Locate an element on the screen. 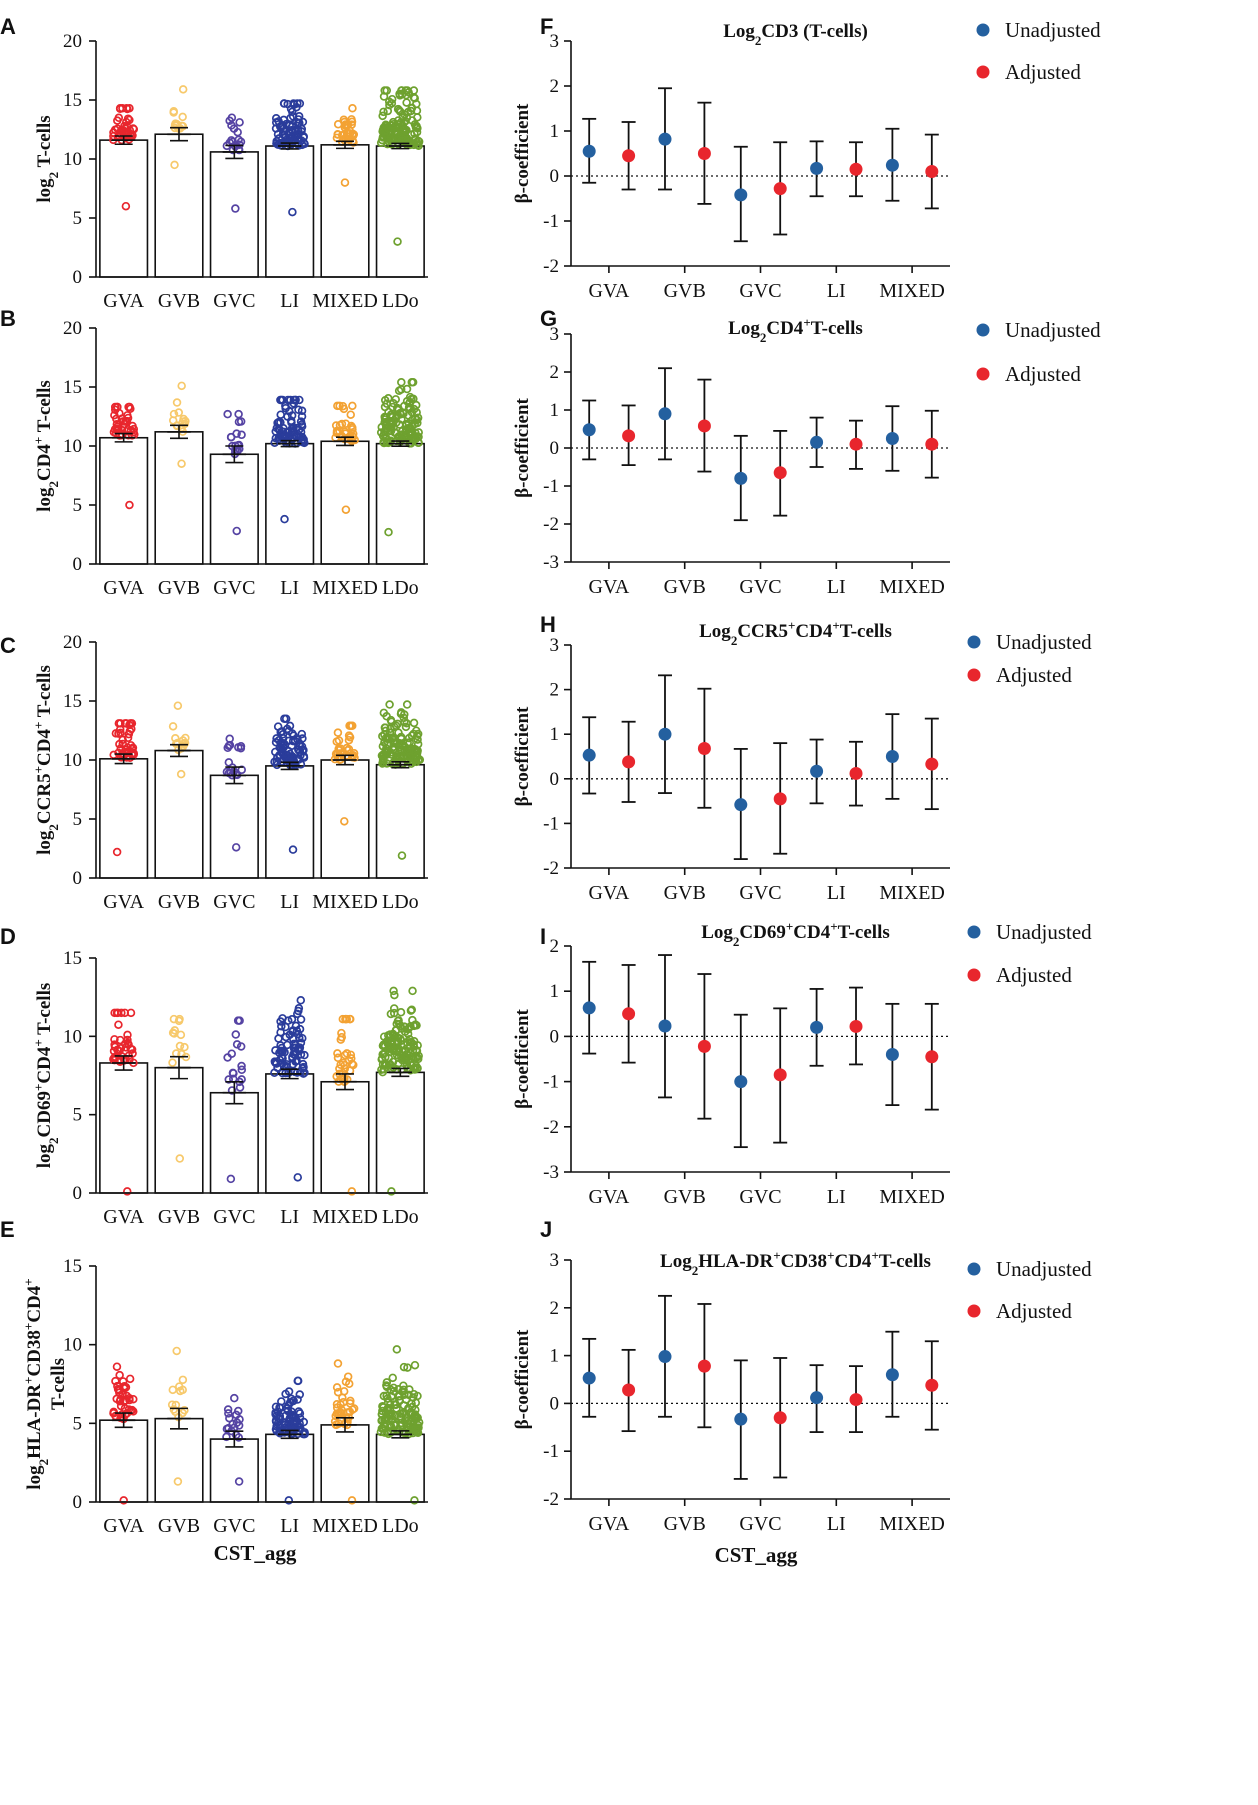 Image resolution: width=1258 pixels, height=1805 pixels. y-axis-label: log2CCR5+CD4+ T-cells is located at coordinates (46, 760).